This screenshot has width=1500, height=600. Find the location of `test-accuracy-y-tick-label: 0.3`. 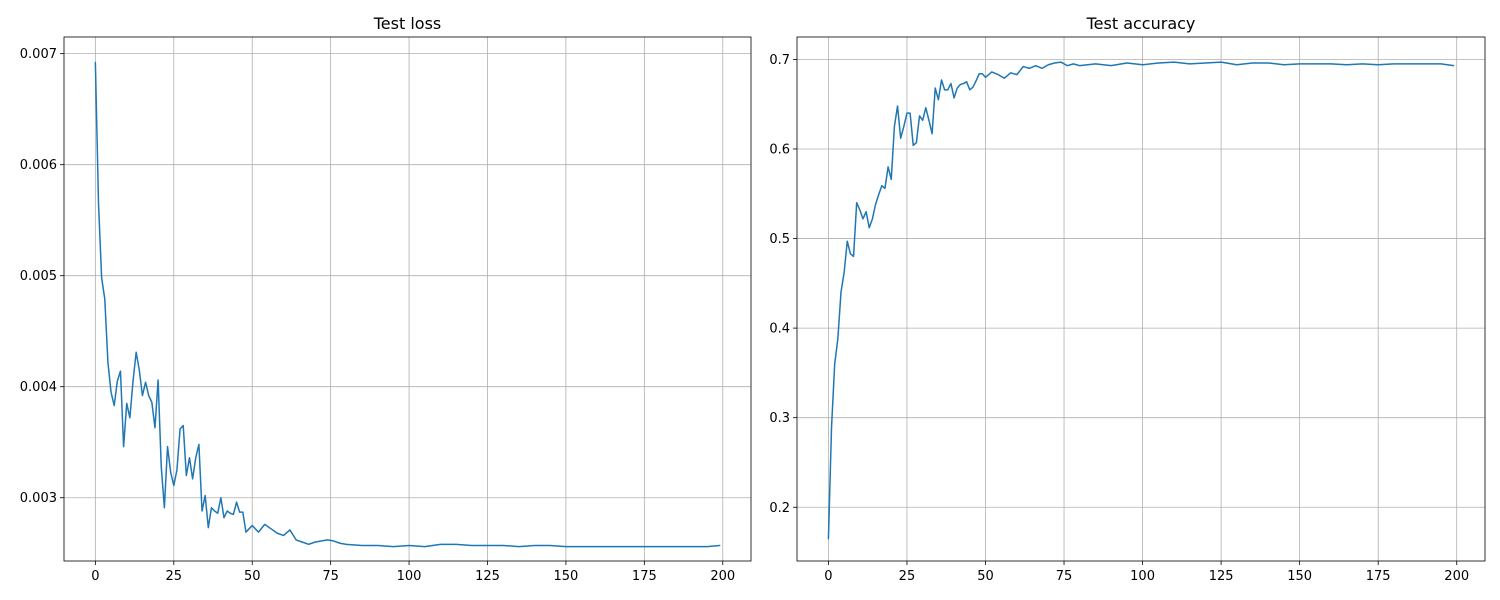

test-accuracy-y-tick-label: 0.3 is located at coordinates (779, 418).